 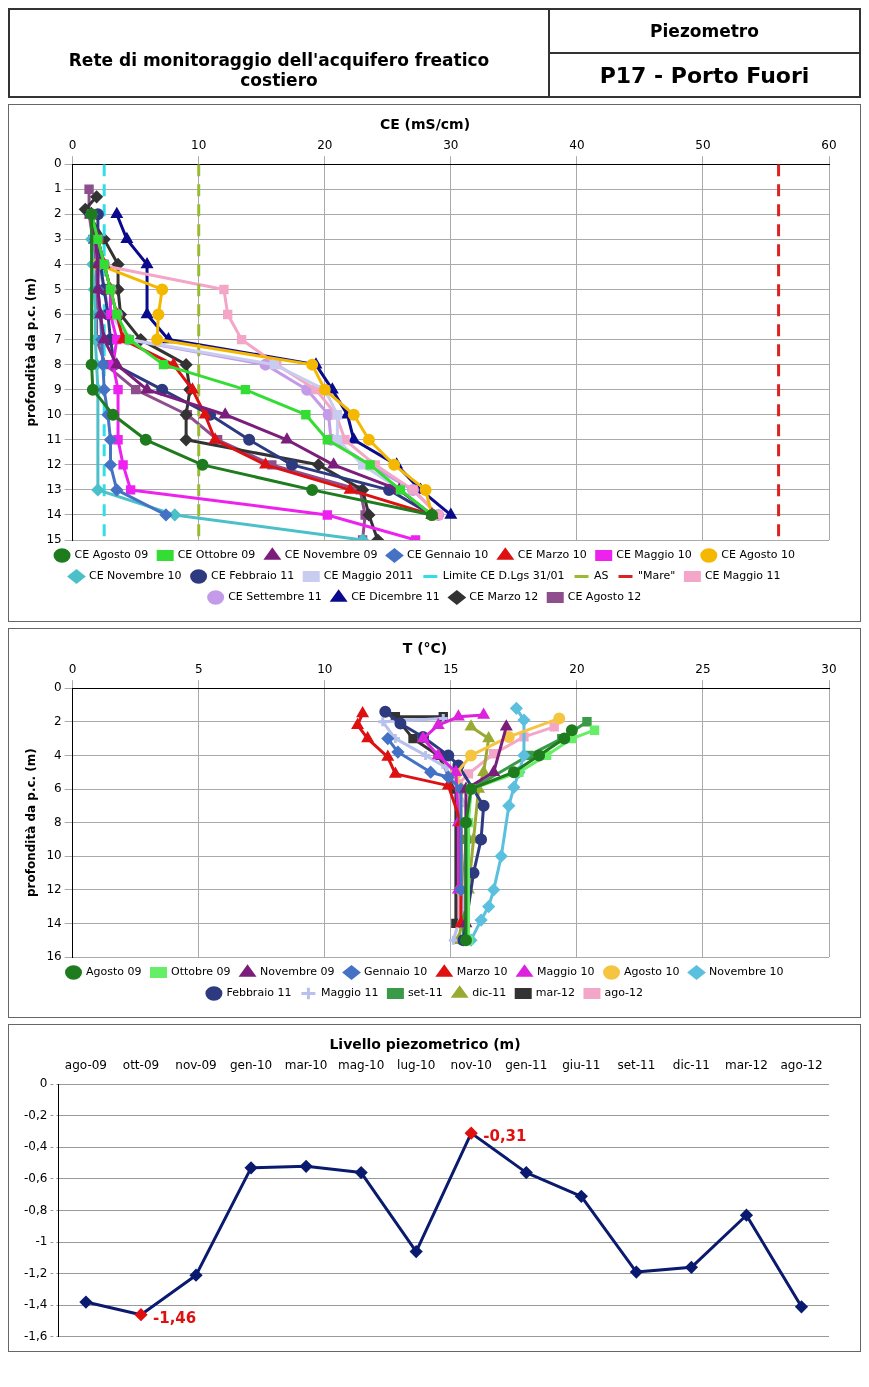 What do you see at coordinates (396, 972) in the screenshot?
I see `legend-label: Gennaio 10` at bounding box center [396, 972].